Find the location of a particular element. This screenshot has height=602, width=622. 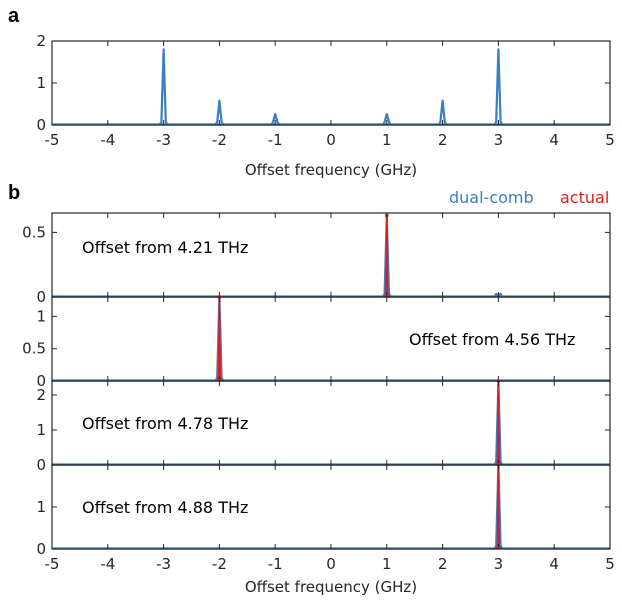

subplot-4-21-thz: 00.5 Offset from 4.21 THz is located at coordinates (316, 259).